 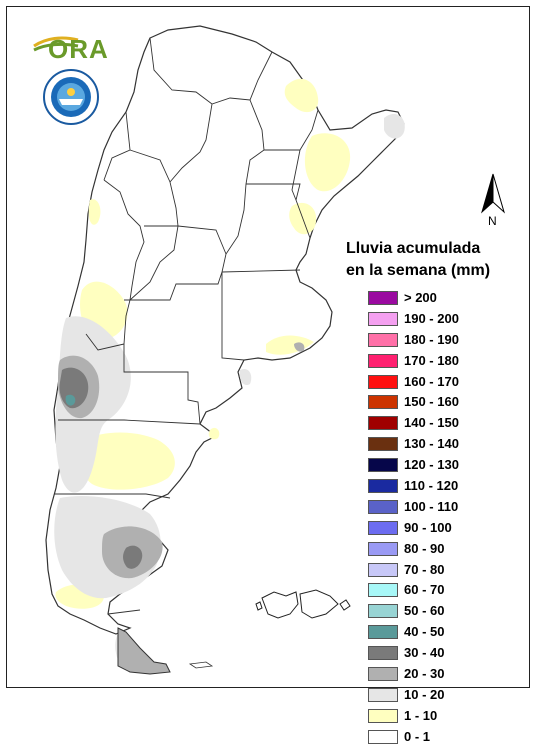 What do you see at coordinates (431, 360) in the screenshot?
I see `legend-label: 170 - 180` at bounding box center [431, 360].